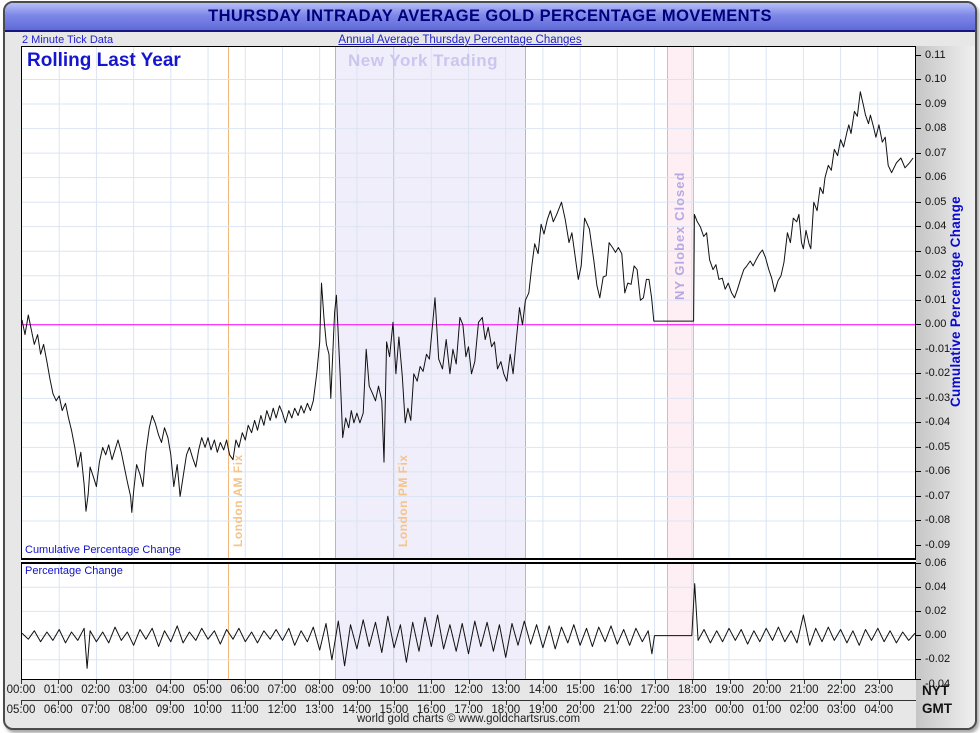 The height and width of the screenshot is (733, 980). I want to click on x-tick-label-nyt: 05:00, so click(207, 690).